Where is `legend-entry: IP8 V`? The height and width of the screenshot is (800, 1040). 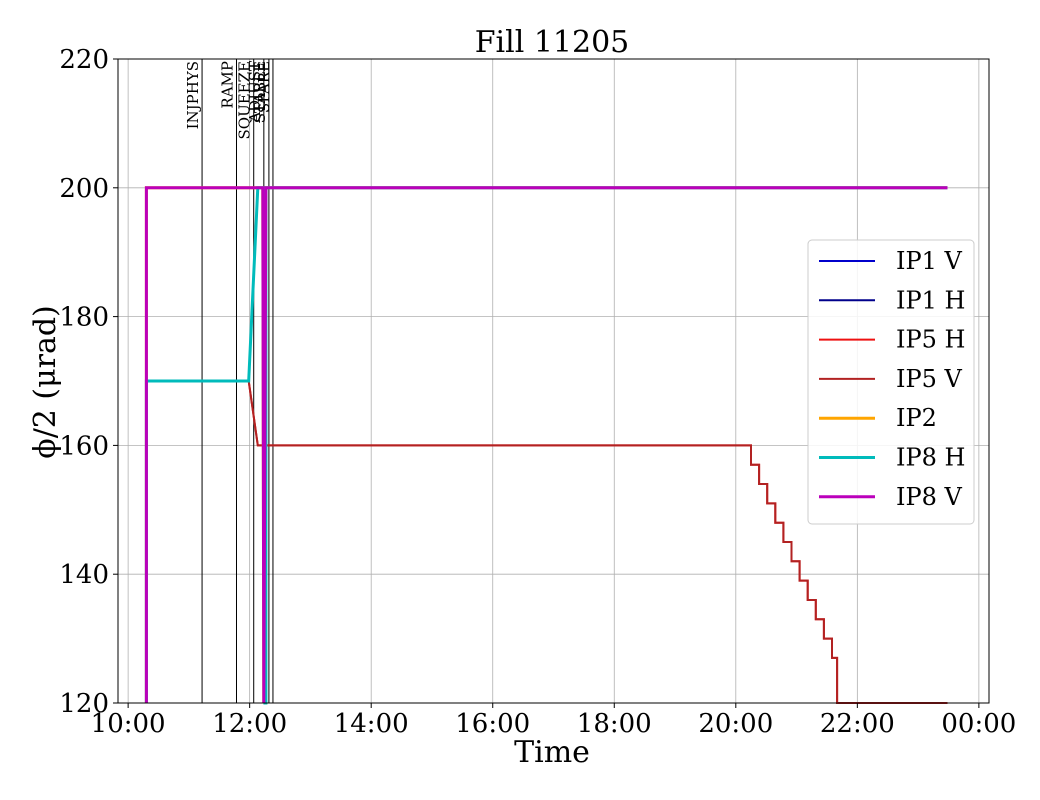
legend-entry: IP8 V is located at coordinates (929, 497).